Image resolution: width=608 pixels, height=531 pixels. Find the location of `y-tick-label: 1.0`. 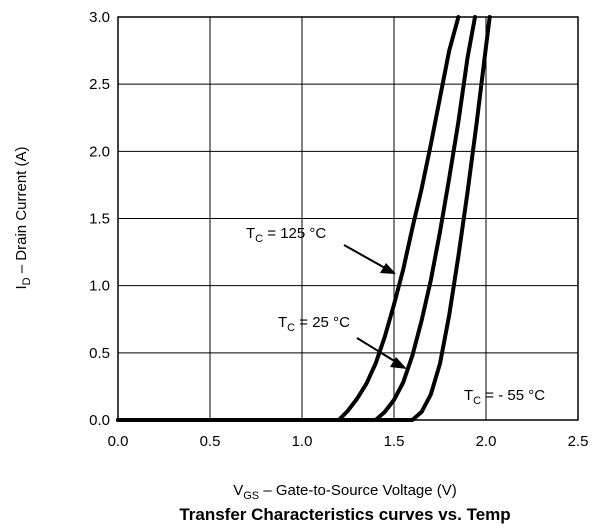

y-tick-label: 1.0 is located at coordinates (99, 286).